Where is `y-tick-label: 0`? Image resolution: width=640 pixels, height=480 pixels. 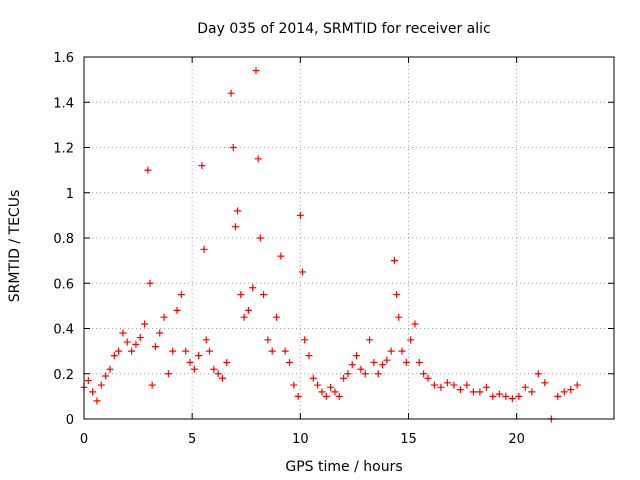
y-tick-label: 0 is located at coordinates (70, 420).